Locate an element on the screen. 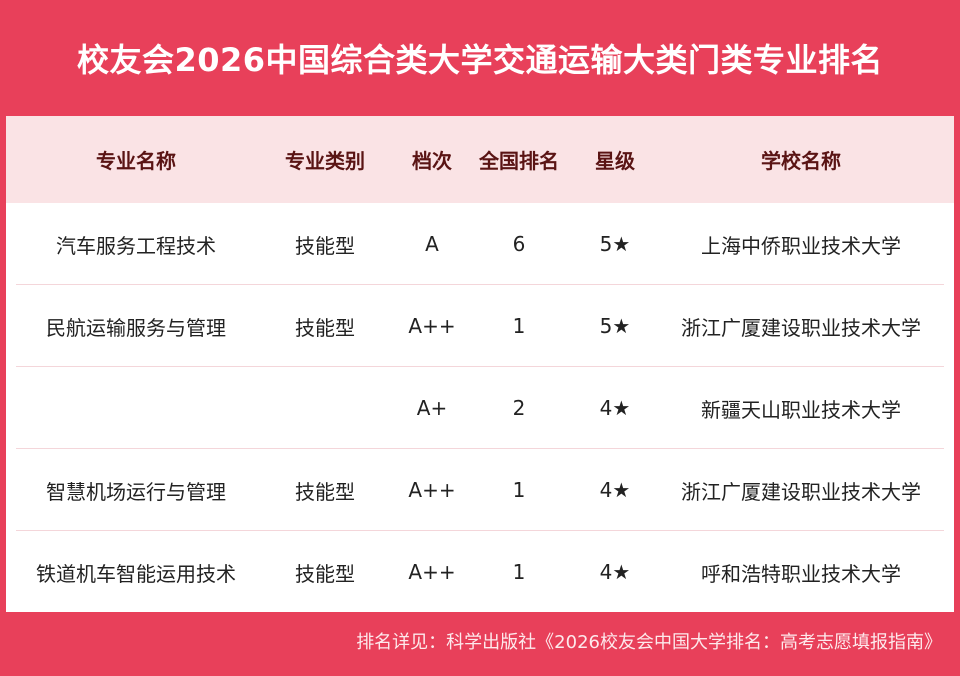 This screenshot has height=676, width=960. cell-national-rank: 6 is located at coordinates (519, 244).